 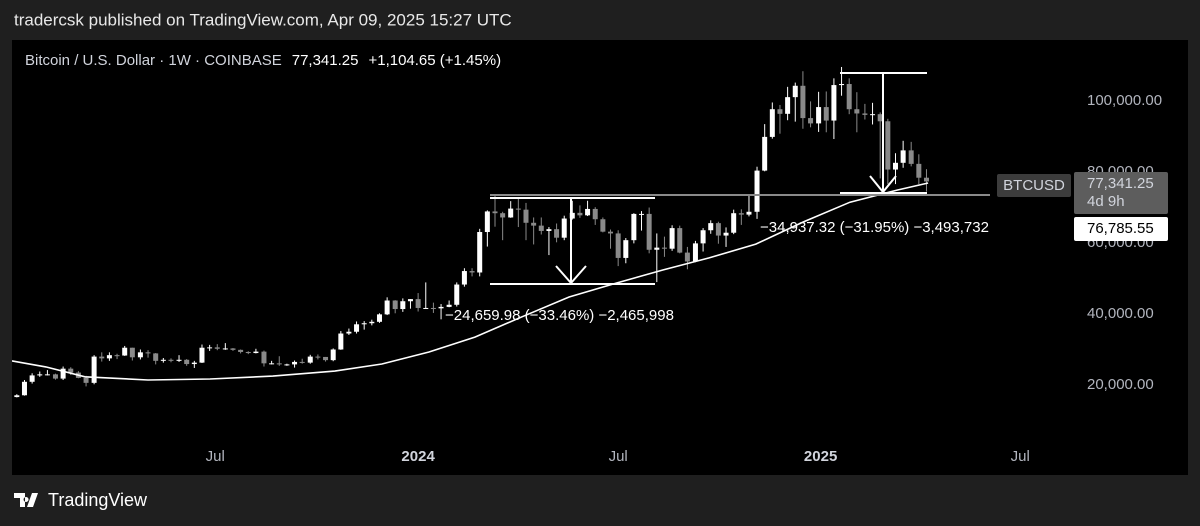 What do you see at coordinates (1082, 206) in the screenshot?
I see `price-scale-labels: BTCUSD 77,341.25 4d 9h 76,785.55` at bounding box center [1082, 206].